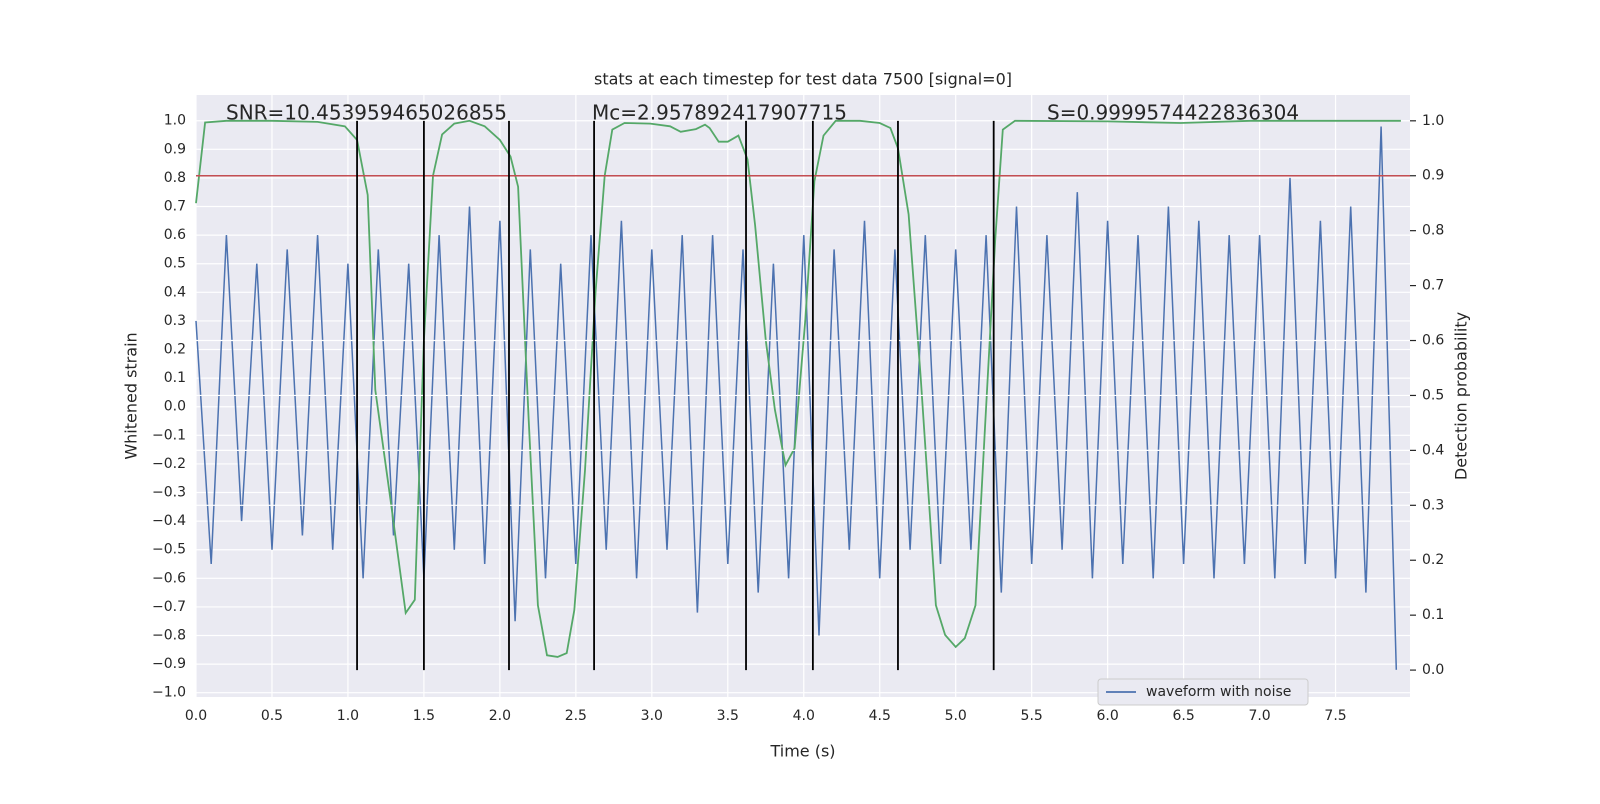 The width and height of the screenshot is (1600, 804). What do you see at coordinates (175, 292) in the screenshot?
I see `y-tick-label: 0.4` at bounding box center [175, 292].